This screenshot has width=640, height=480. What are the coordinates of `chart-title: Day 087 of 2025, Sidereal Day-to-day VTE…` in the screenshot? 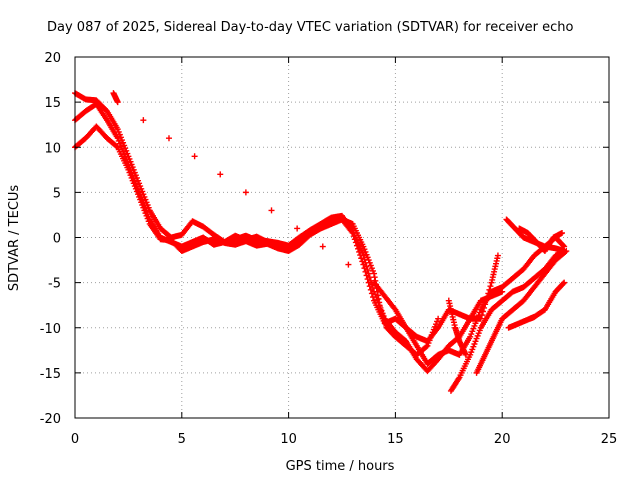 It's located at (310, 27).